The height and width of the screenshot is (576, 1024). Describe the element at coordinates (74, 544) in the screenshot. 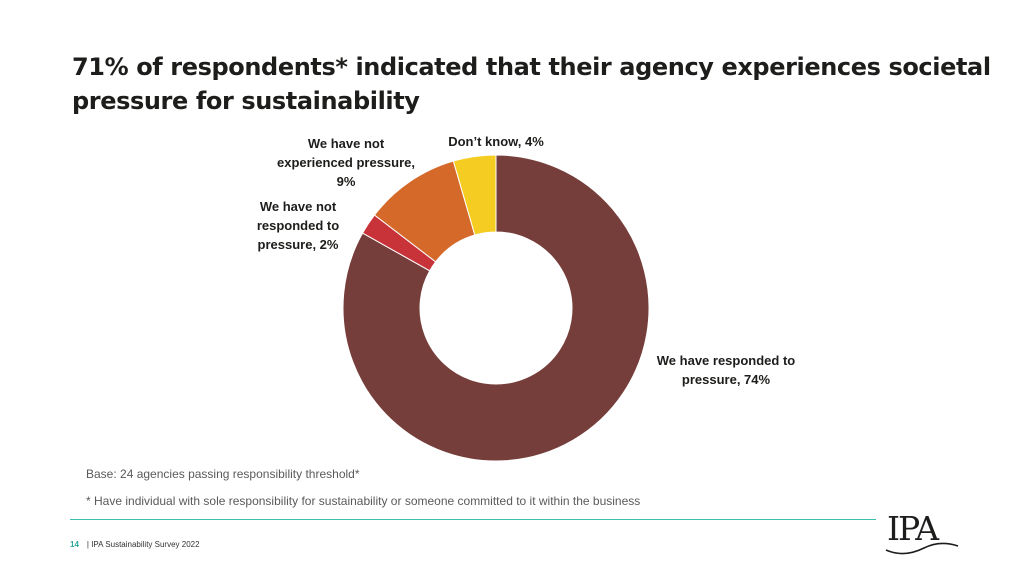

I see `page-number: 14` at that location.